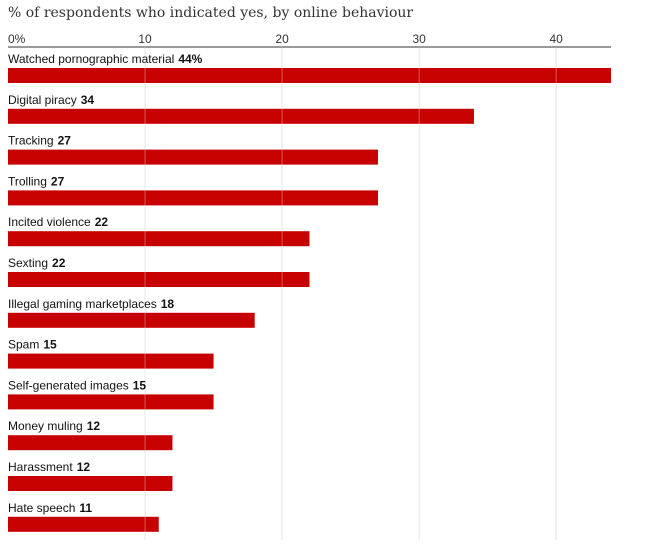 This screenshot has width=650, height=548. Describe the element at coordinates (557, 39) in the screenshot. I see `x-tick-label: 40` at that location.